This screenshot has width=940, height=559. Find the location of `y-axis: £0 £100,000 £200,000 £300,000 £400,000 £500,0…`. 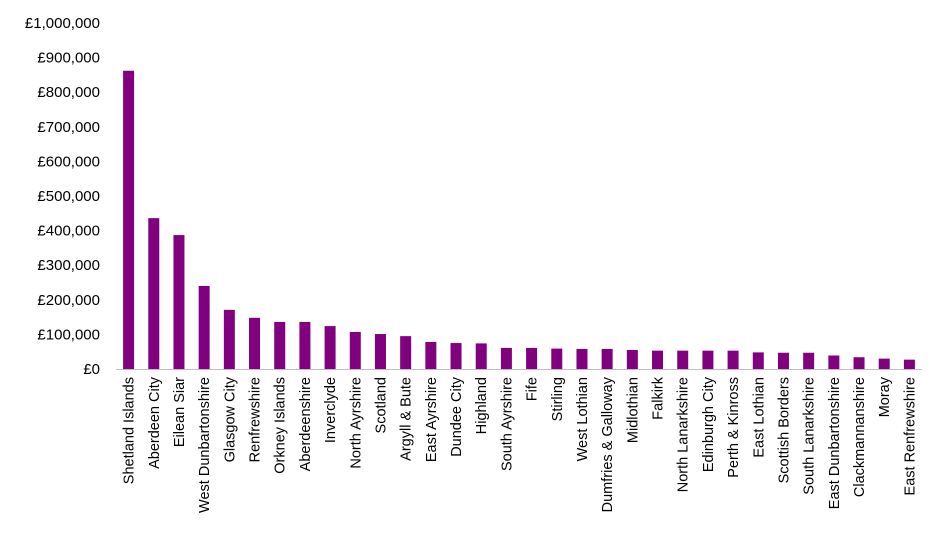

y-axis: £0 £100,000 £200,000 £300,000 £400,000 £500,0… is located at coordinates (62, 196).